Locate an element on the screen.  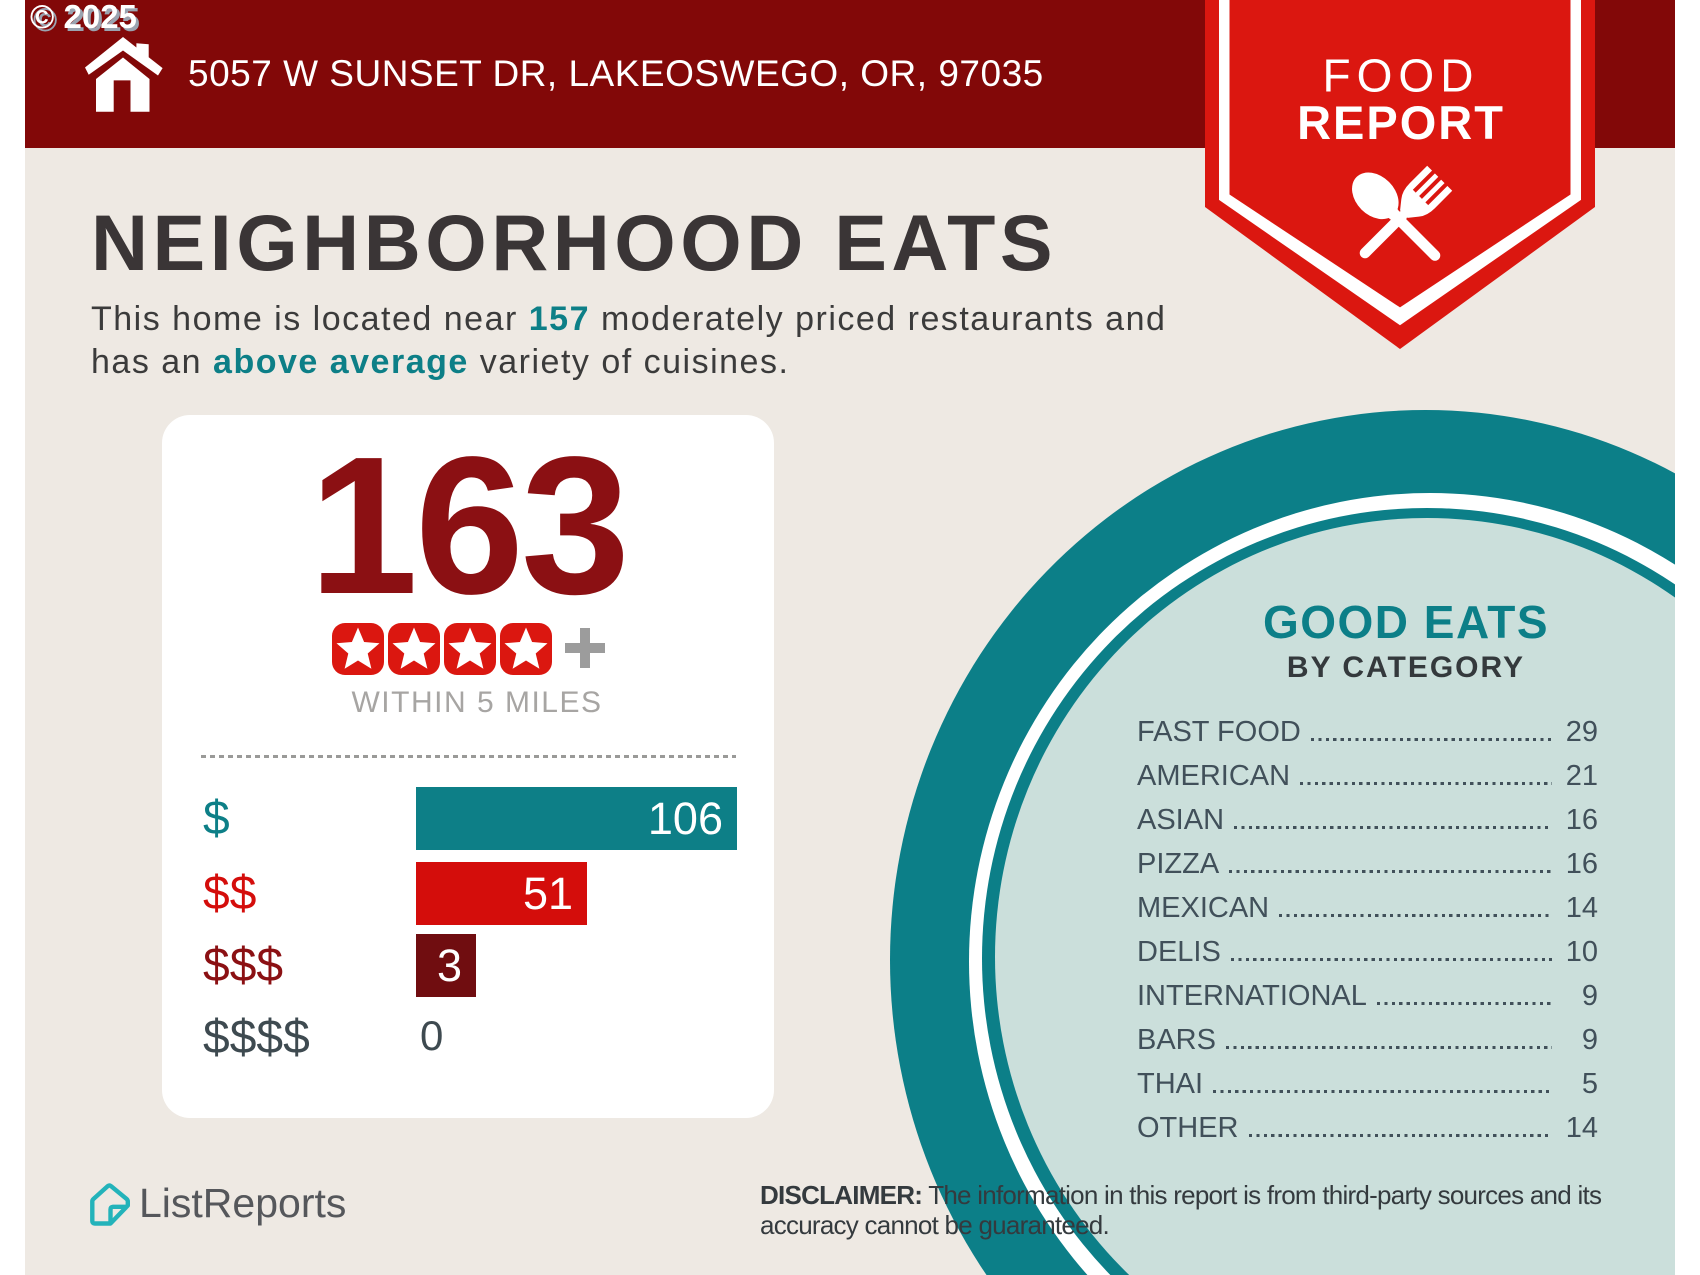
svg-text: FOOD is located at coordinates (1401, 76).